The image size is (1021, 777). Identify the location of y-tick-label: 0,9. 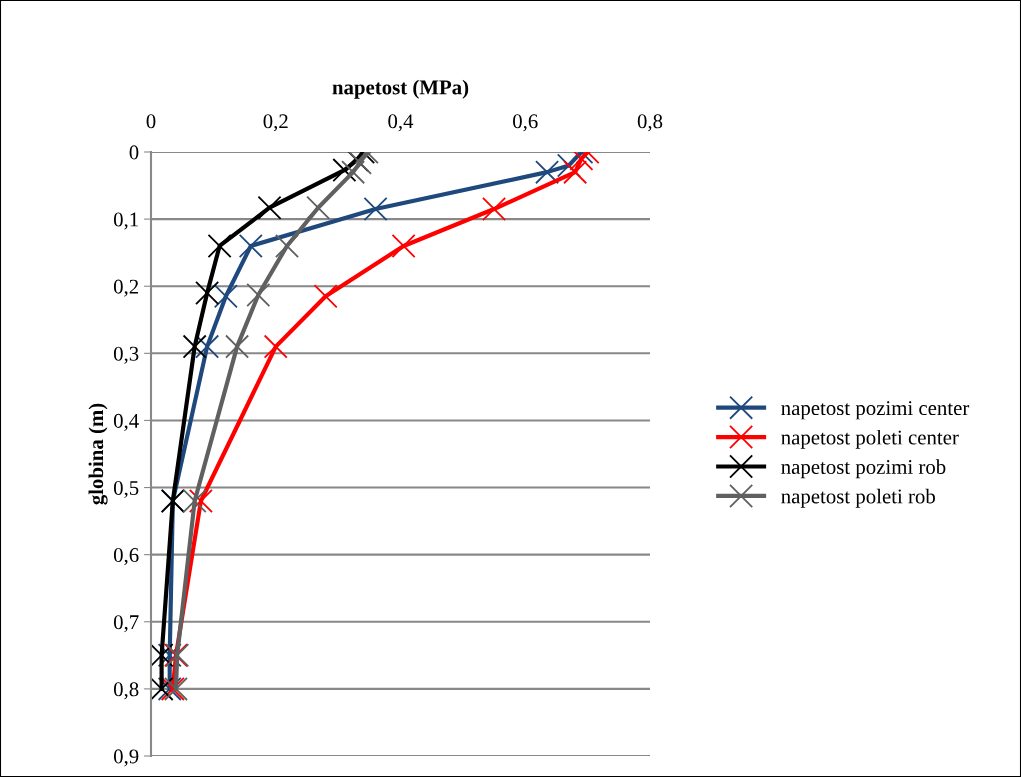
(126, 758).